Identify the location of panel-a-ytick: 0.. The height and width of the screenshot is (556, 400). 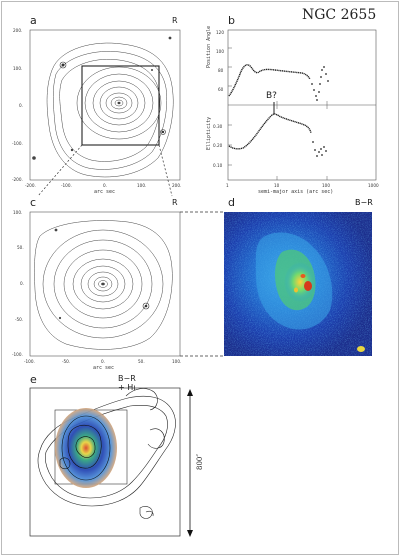
(21, 105).